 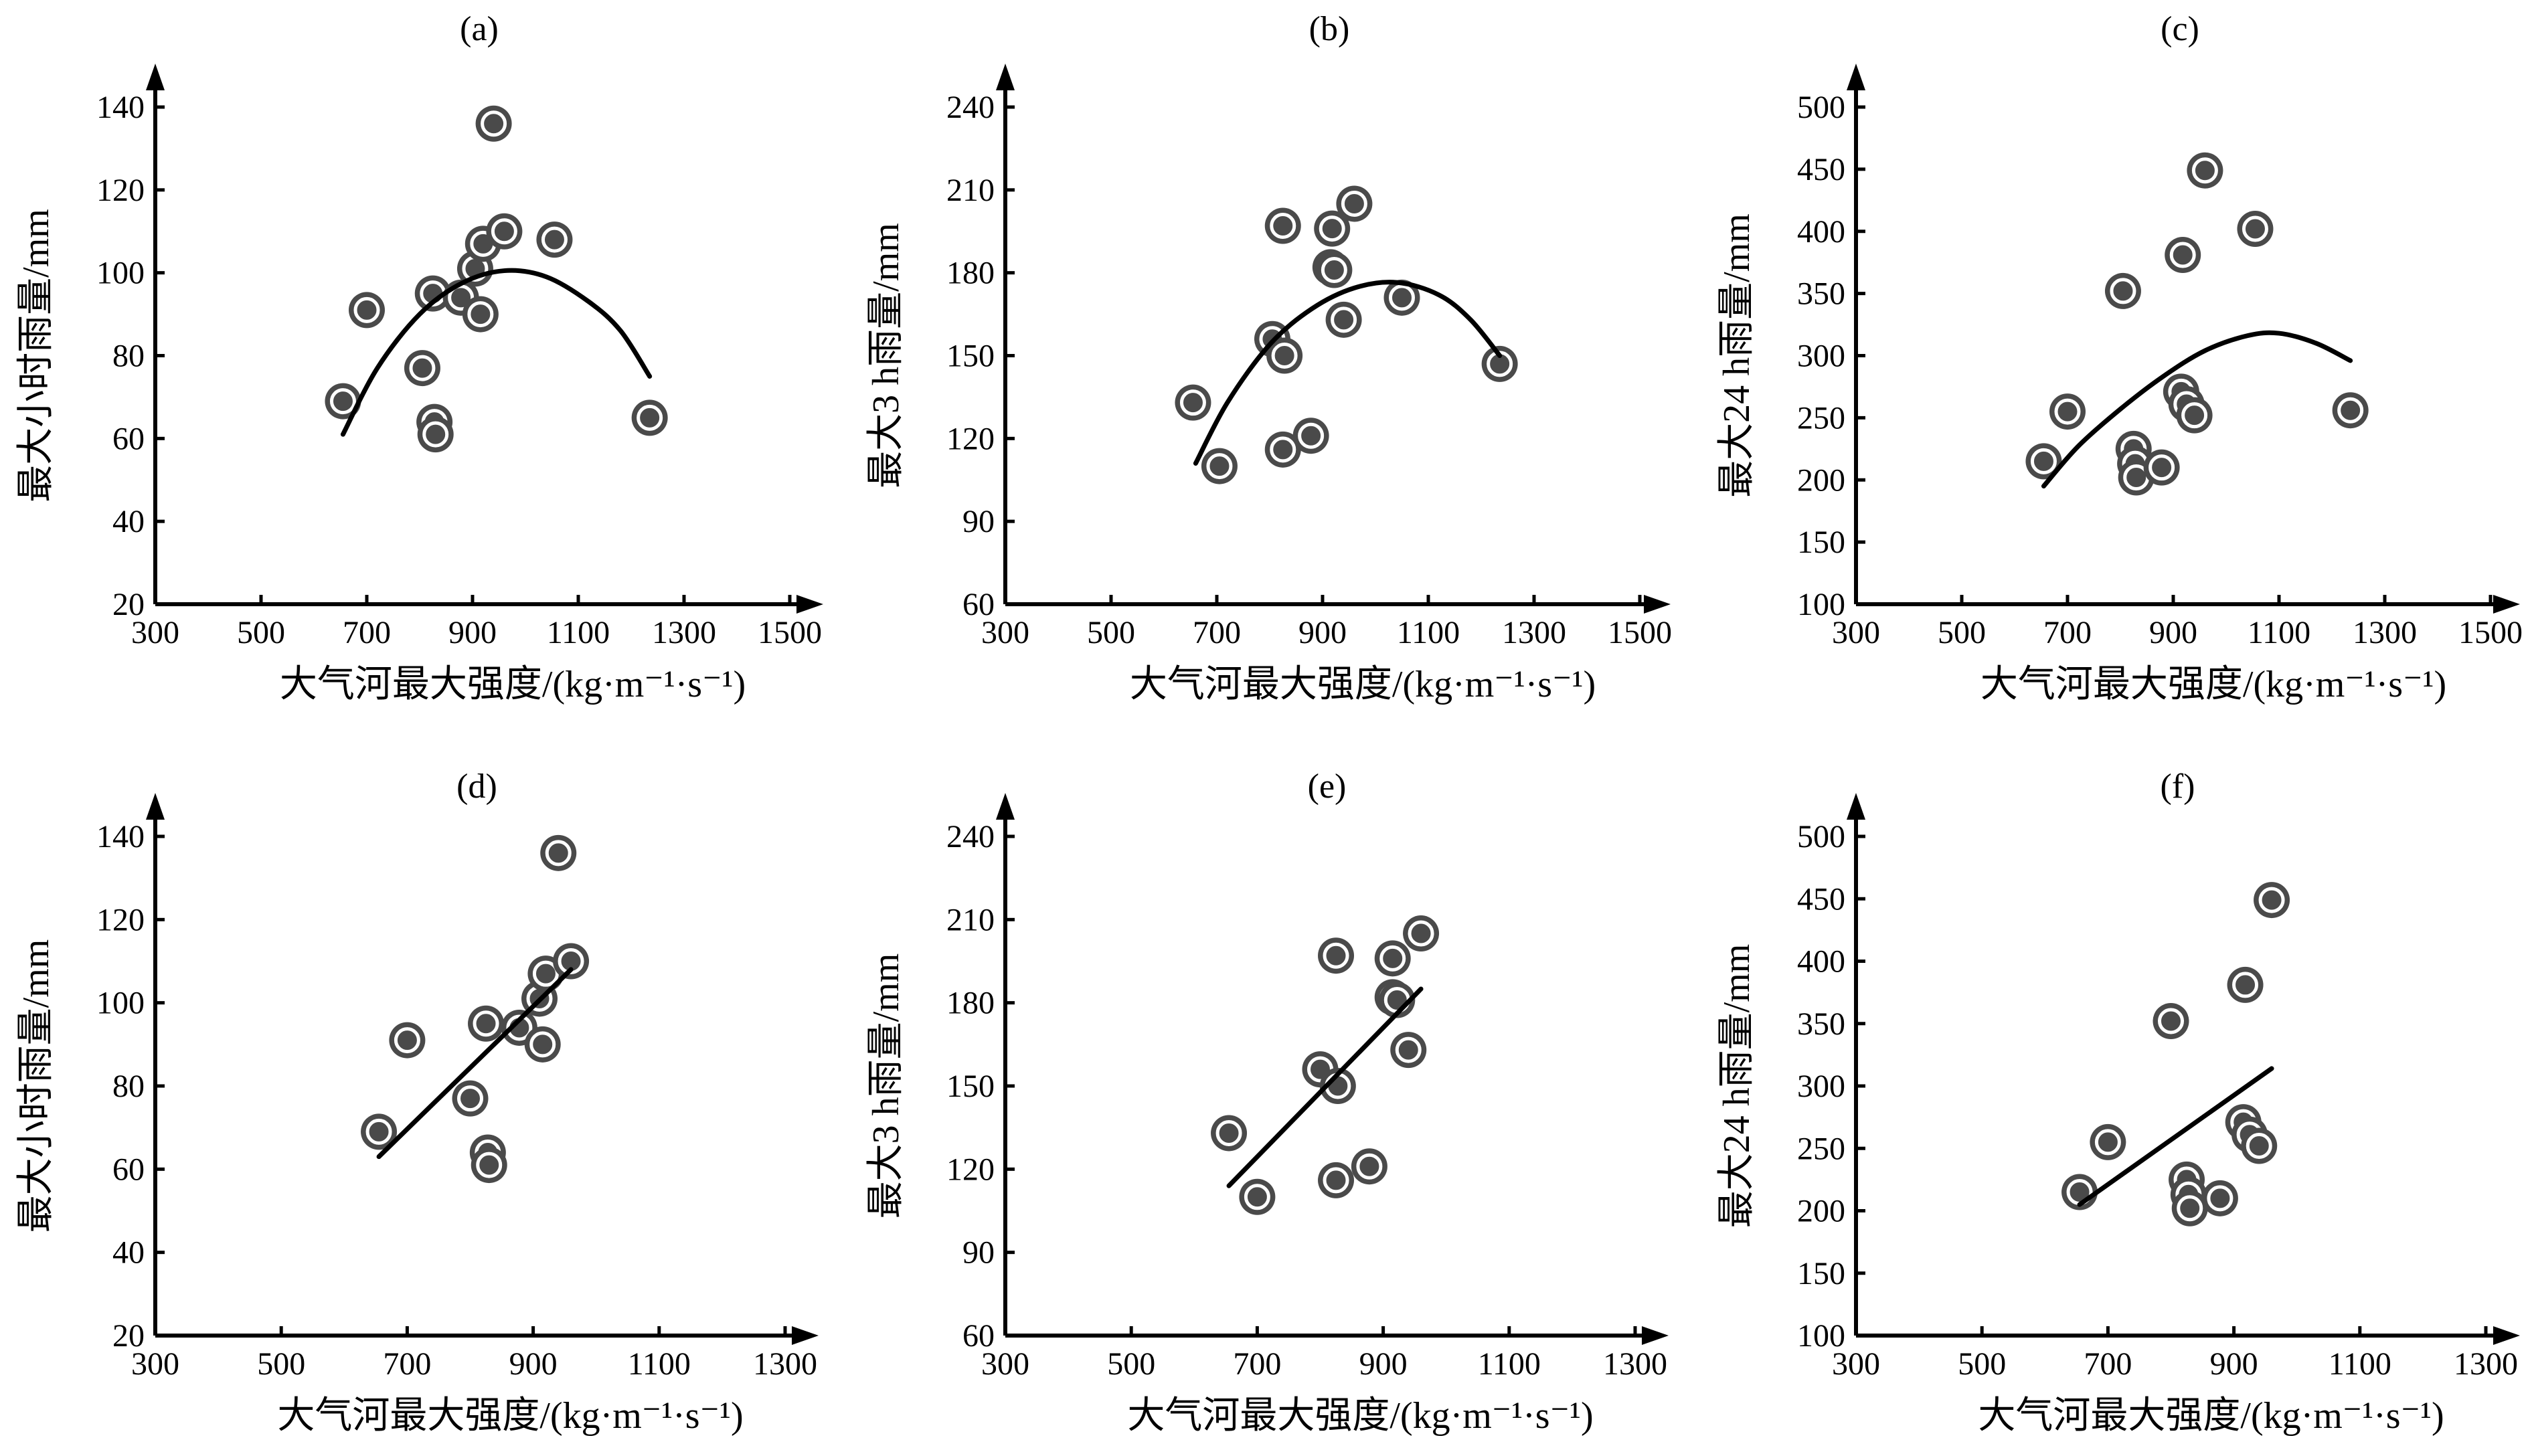 I want to click on x-axis-arrow-icon, so click(x=809, y=604).